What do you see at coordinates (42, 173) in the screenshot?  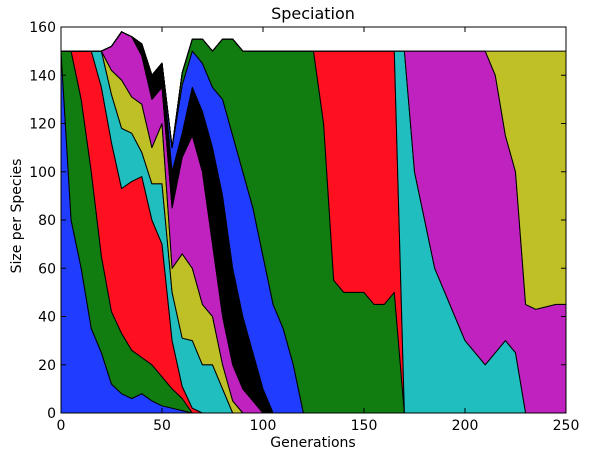 I see `y-tick-label: 100` at bounding box center [42, 173].